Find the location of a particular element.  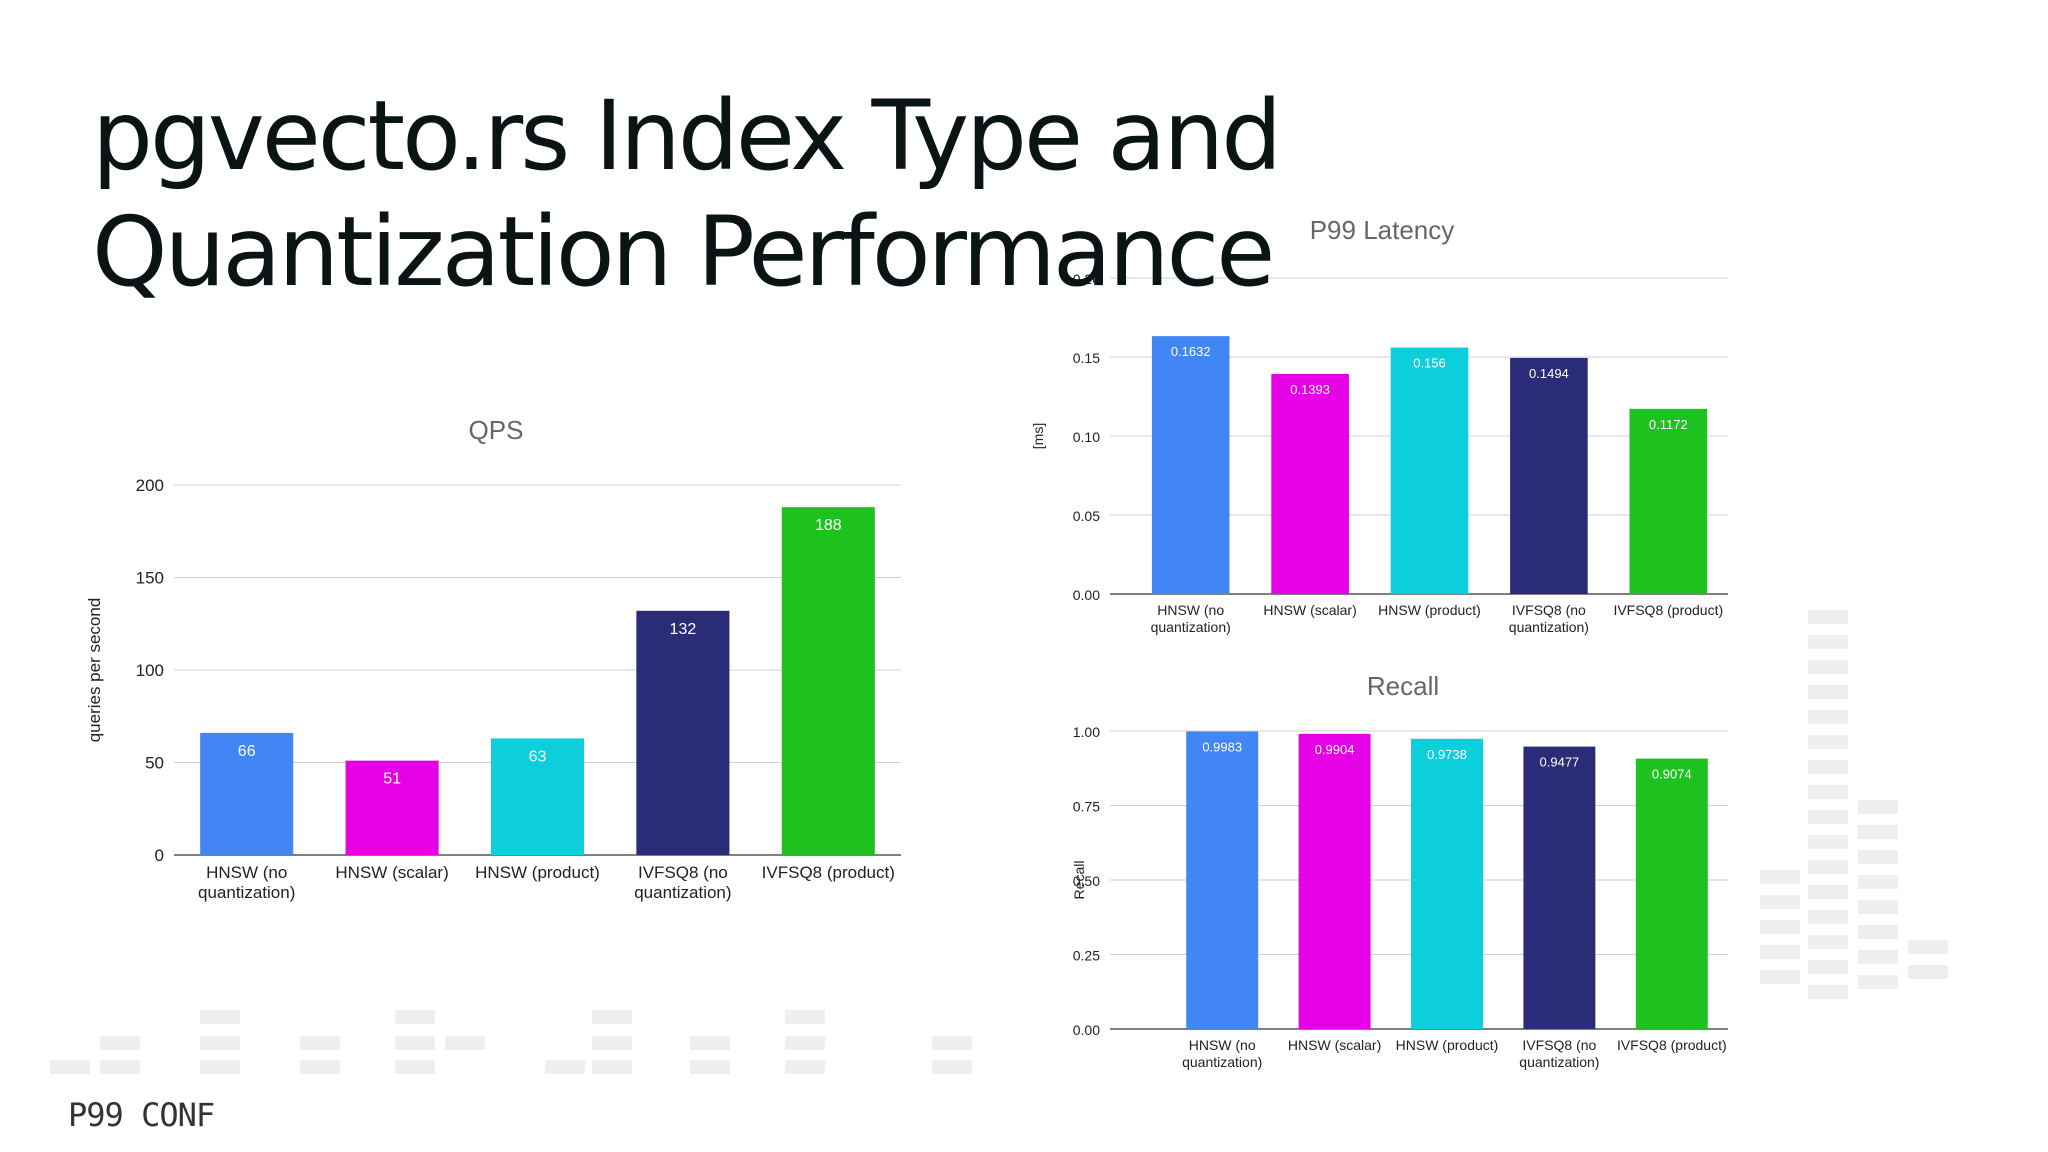

y-tick-label: 0.15 is located at coordinates (1086, 358).